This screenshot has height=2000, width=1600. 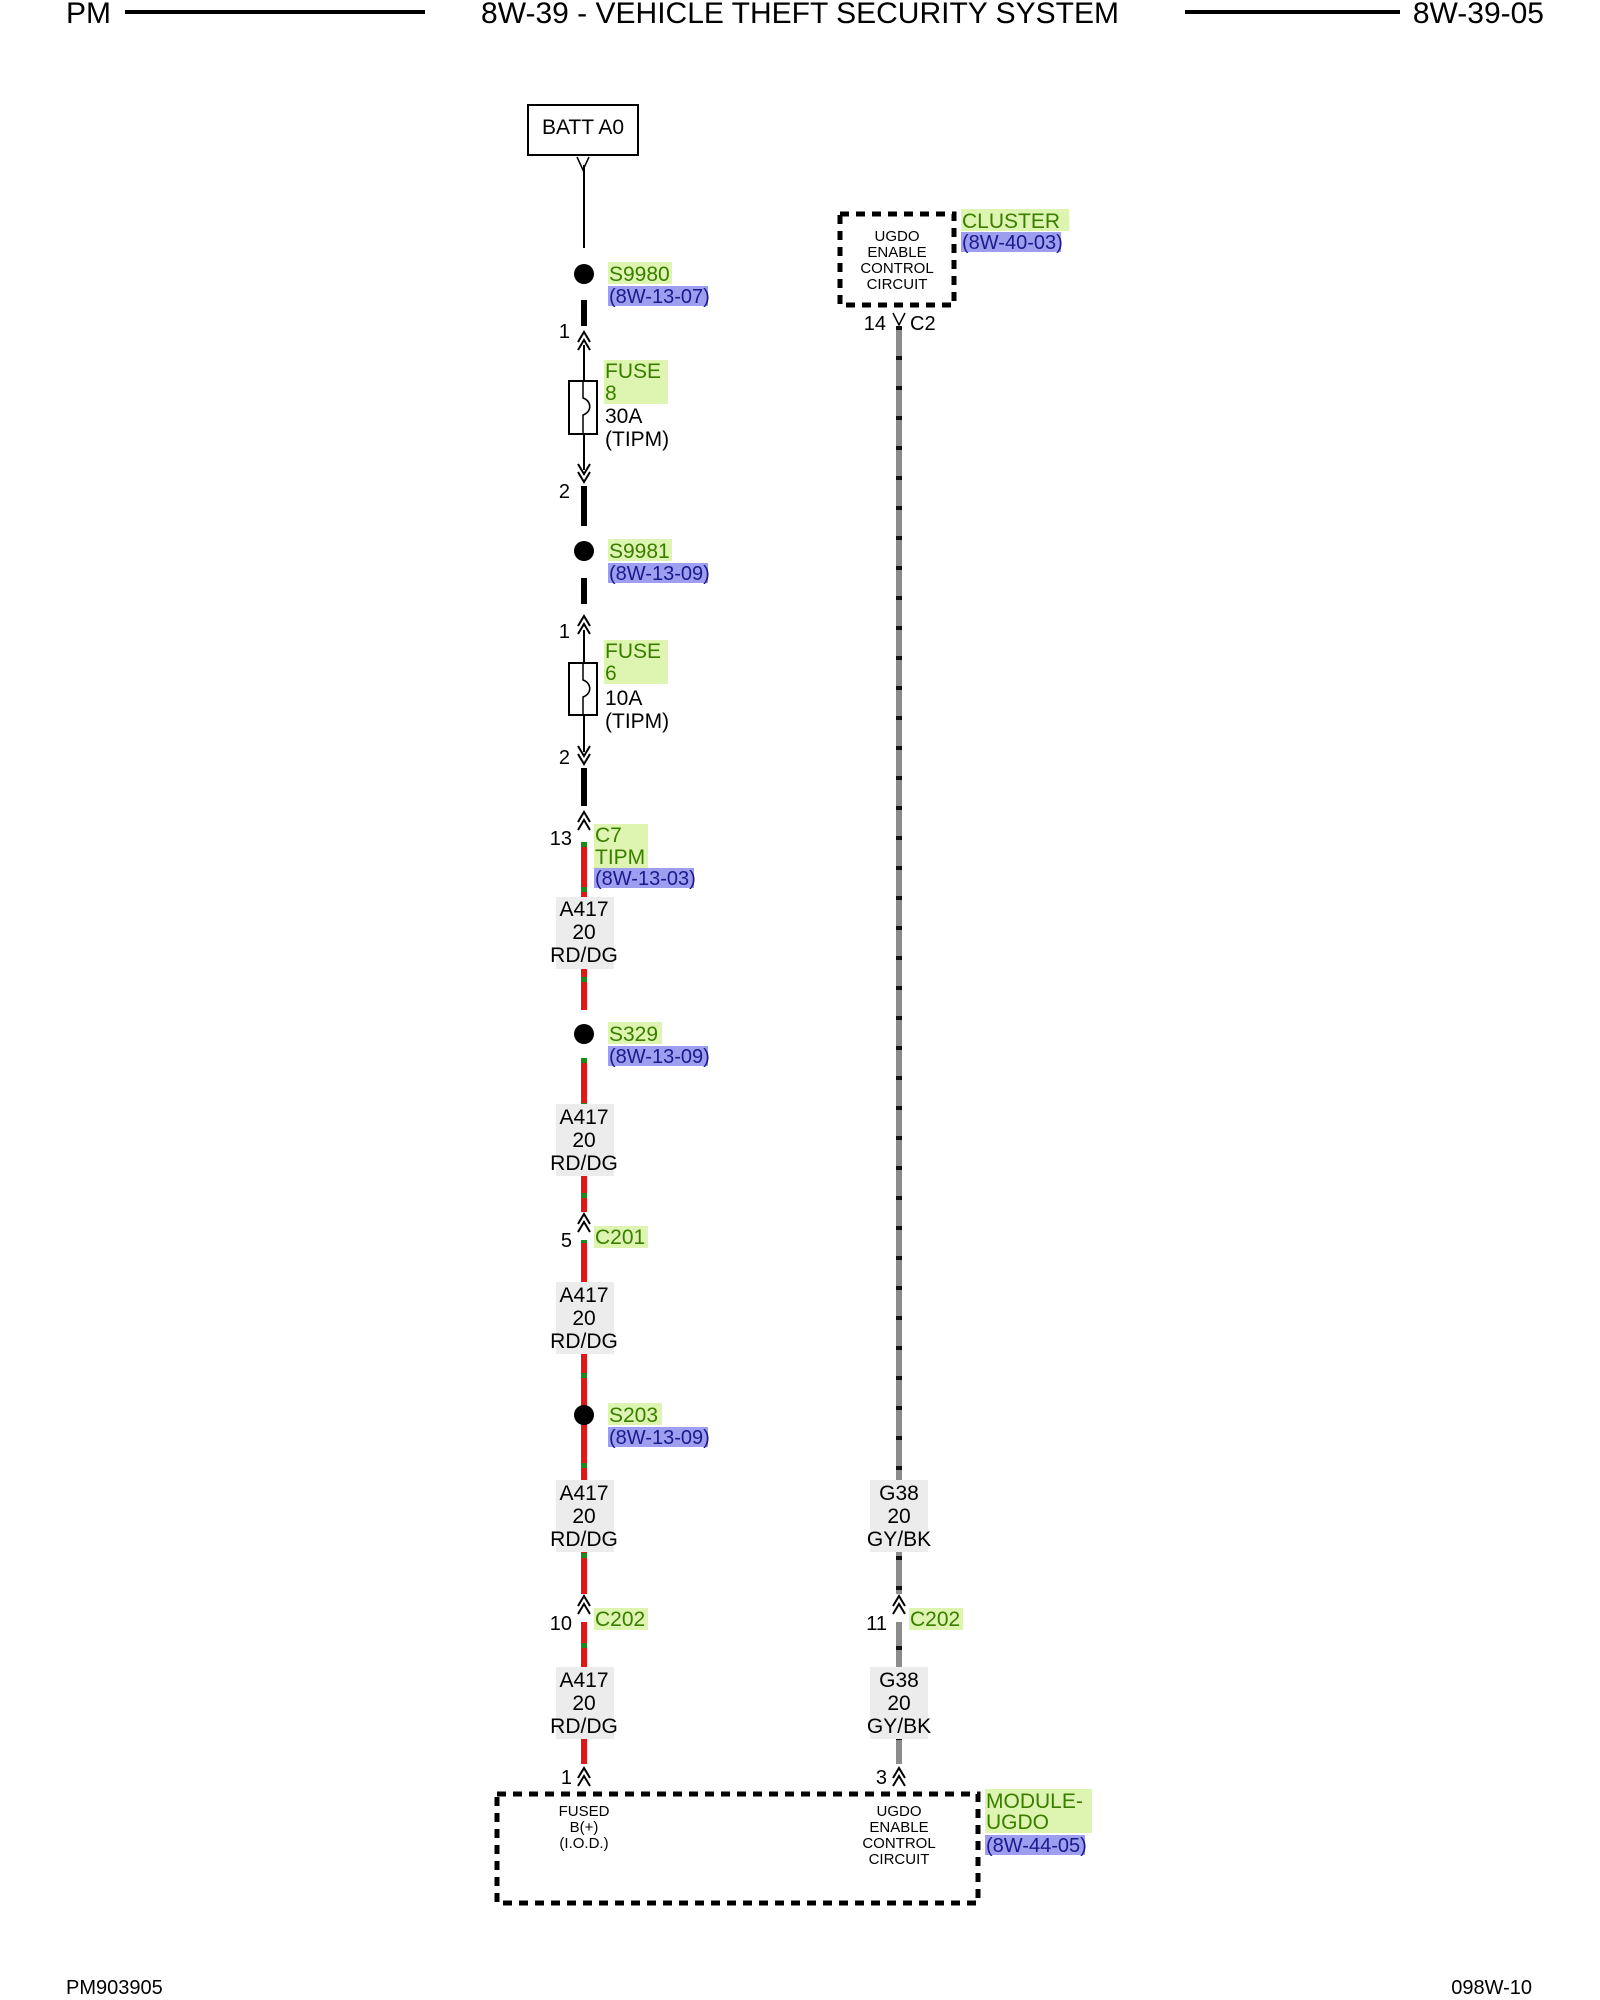 I want to click on cluster-terminal-arrow, so click(x=899, y=319).